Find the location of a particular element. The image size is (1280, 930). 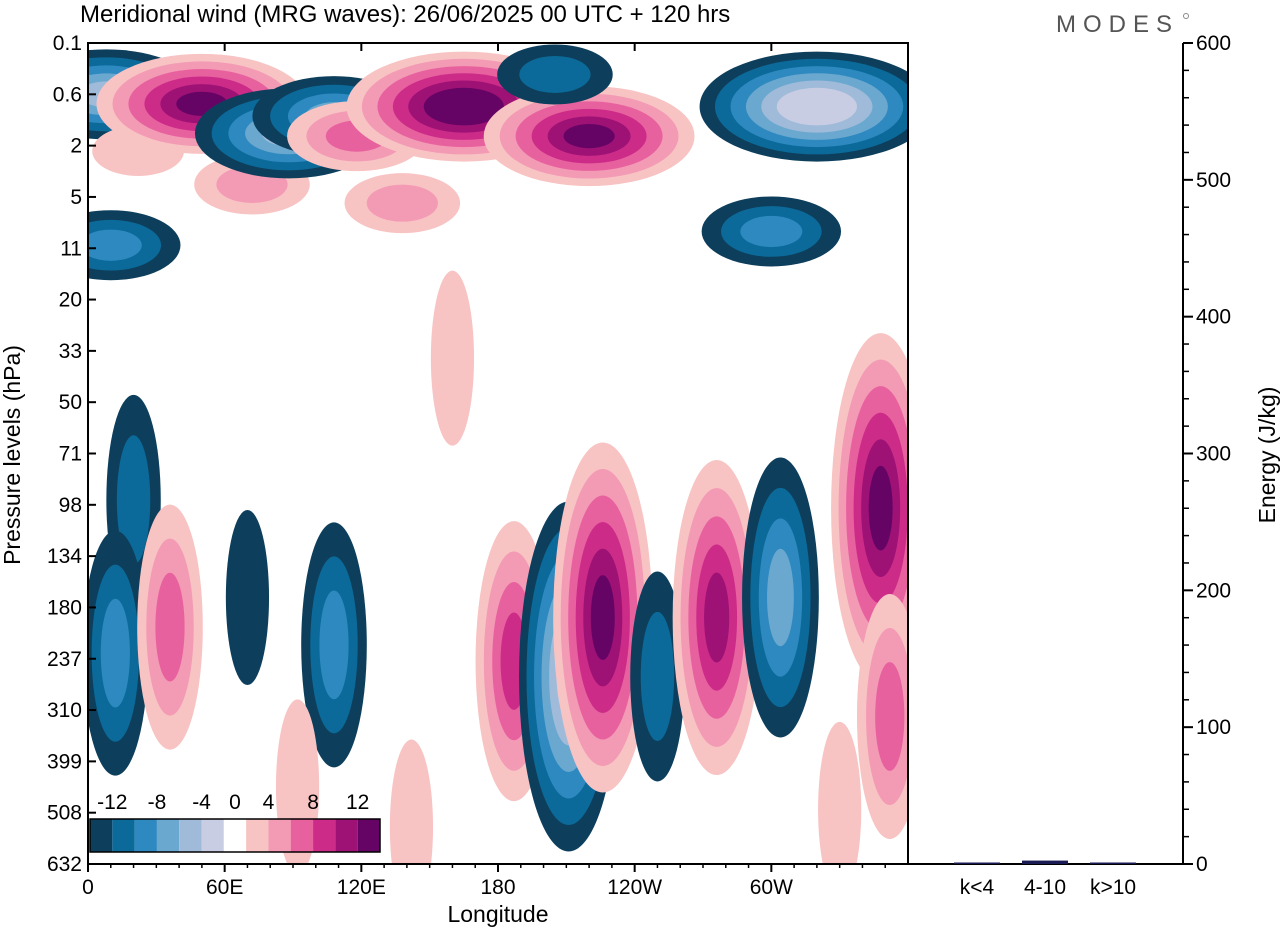

registered-mark is located at coordinates (1186, 16).